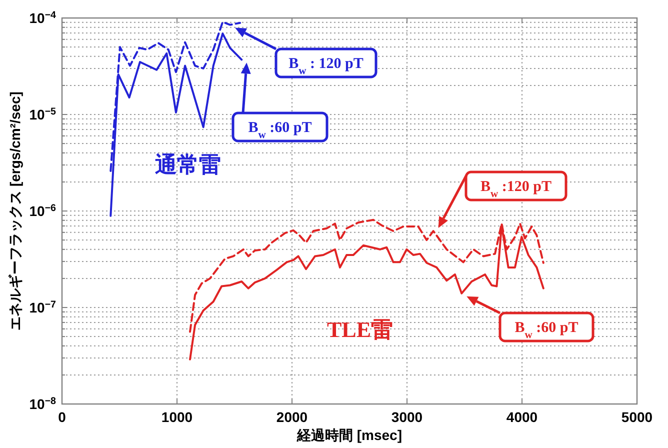 The image size is (668, 448). I want to click on x-tick-label: 3000, so click(407, 417).